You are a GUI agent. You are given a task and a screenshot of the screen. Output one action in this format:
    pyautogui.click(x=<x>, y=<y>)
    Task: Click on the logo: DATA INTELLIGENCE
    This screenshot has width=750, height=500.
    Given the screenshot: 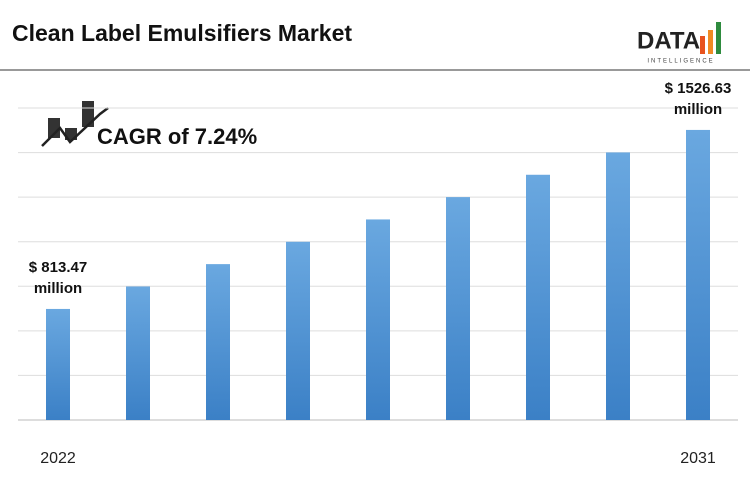 What is the action you would take?
    pyautogui.click(x=679, y=43)
    